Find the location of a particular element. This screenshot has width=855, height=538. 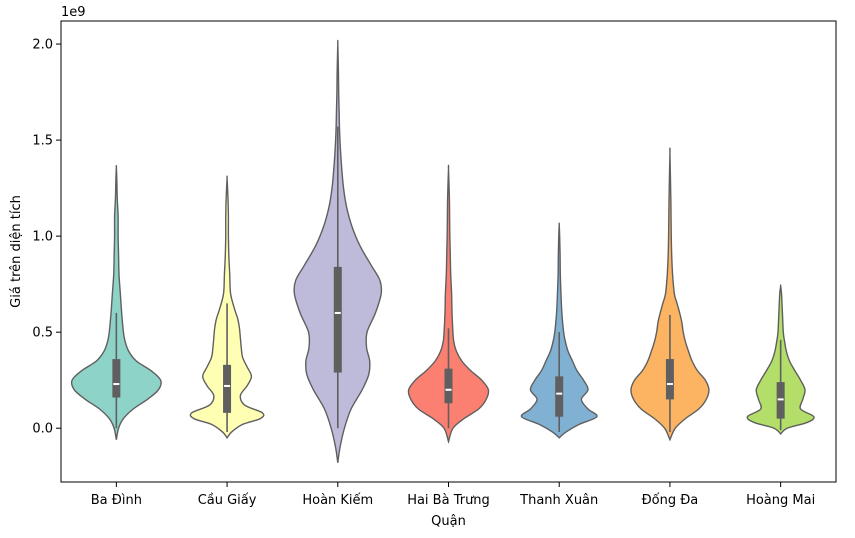

violin-5-median is located at coordinates (669, 384).